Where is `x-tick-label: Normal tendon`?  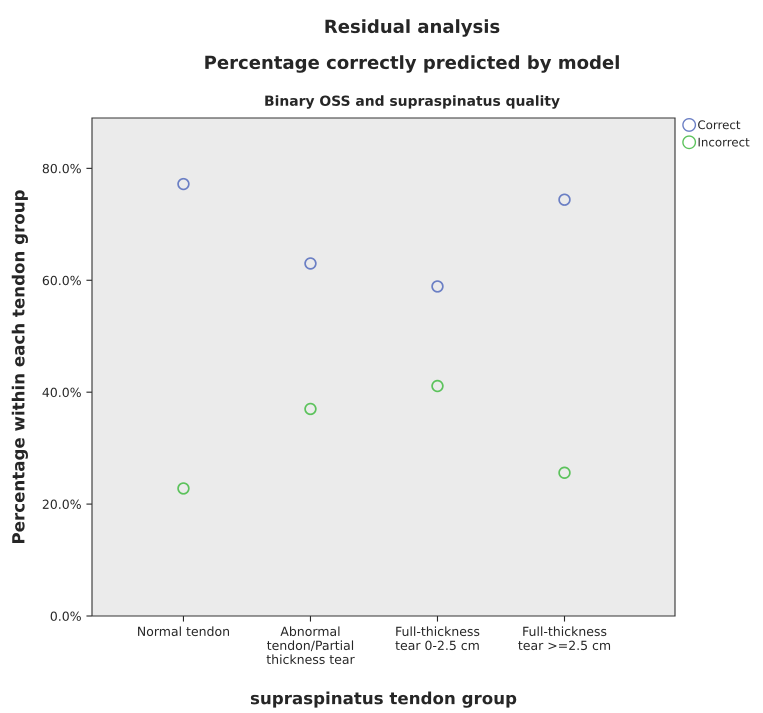 x-tick-label: Normal tendon is located at coordinates (183, 631).